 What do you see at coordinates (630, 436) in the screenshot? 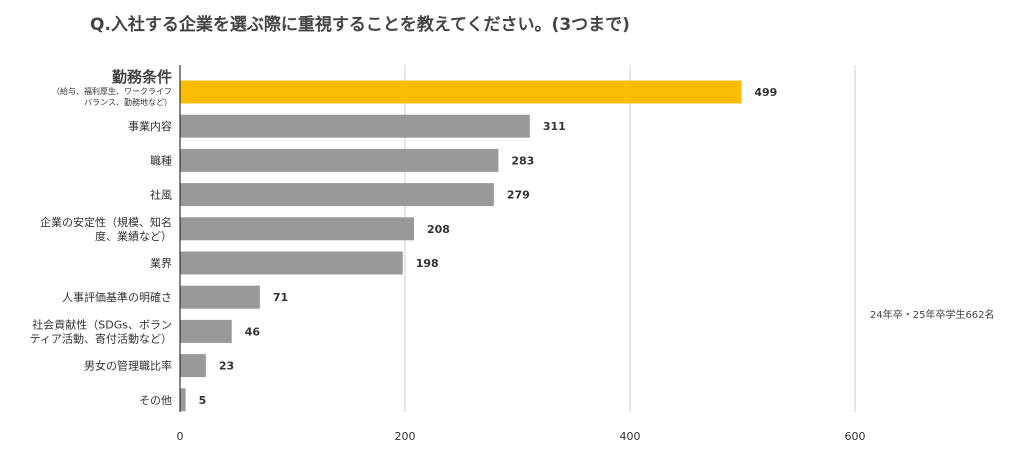
I see `x-tick-label: 400` at bounding box center [630, 436].